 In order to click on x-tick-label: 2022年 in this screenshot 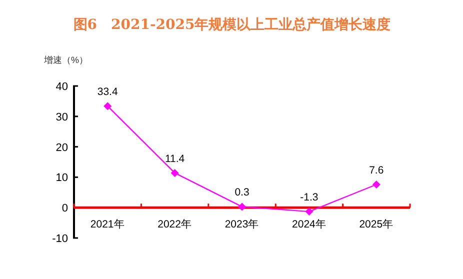, I will do `click(175, 224)`.